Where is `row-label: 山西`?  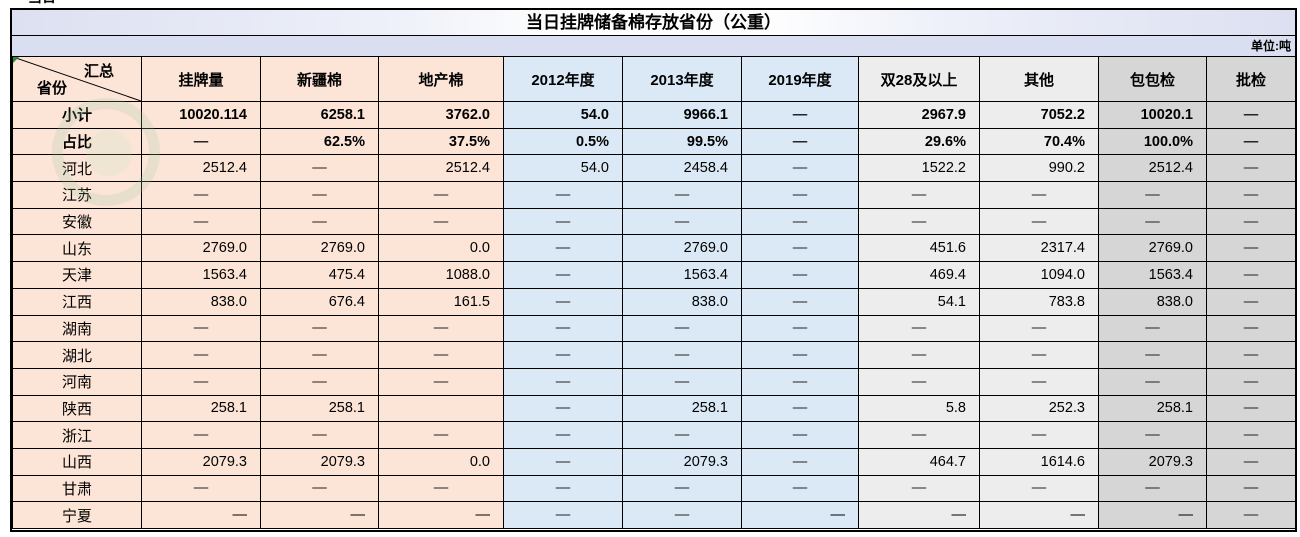 row-label: 山西 is located at coordinates (77, 461).